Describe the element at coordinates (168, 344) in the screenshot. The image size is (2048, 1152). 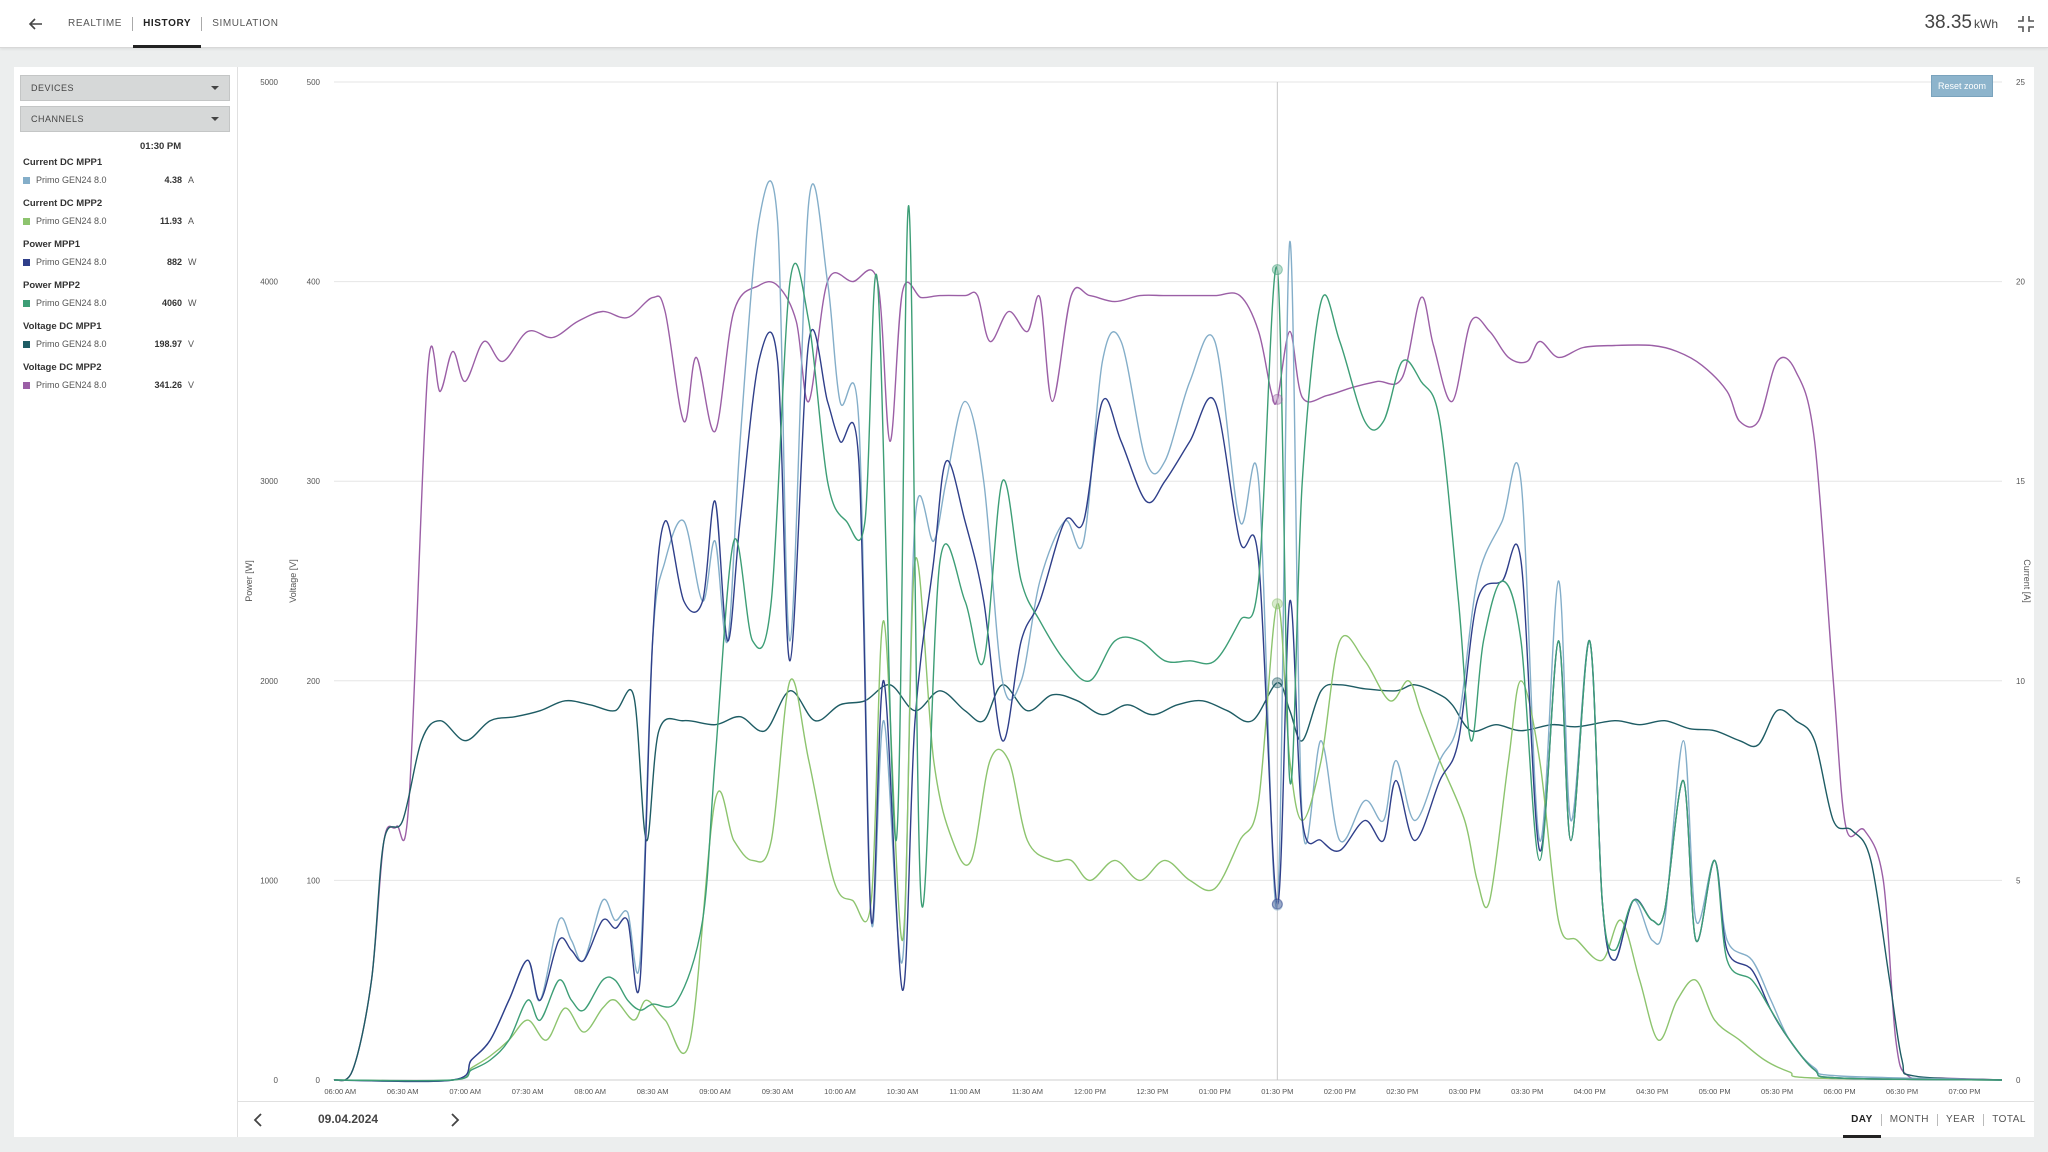
I see `channel-value: 198.97` at that location.